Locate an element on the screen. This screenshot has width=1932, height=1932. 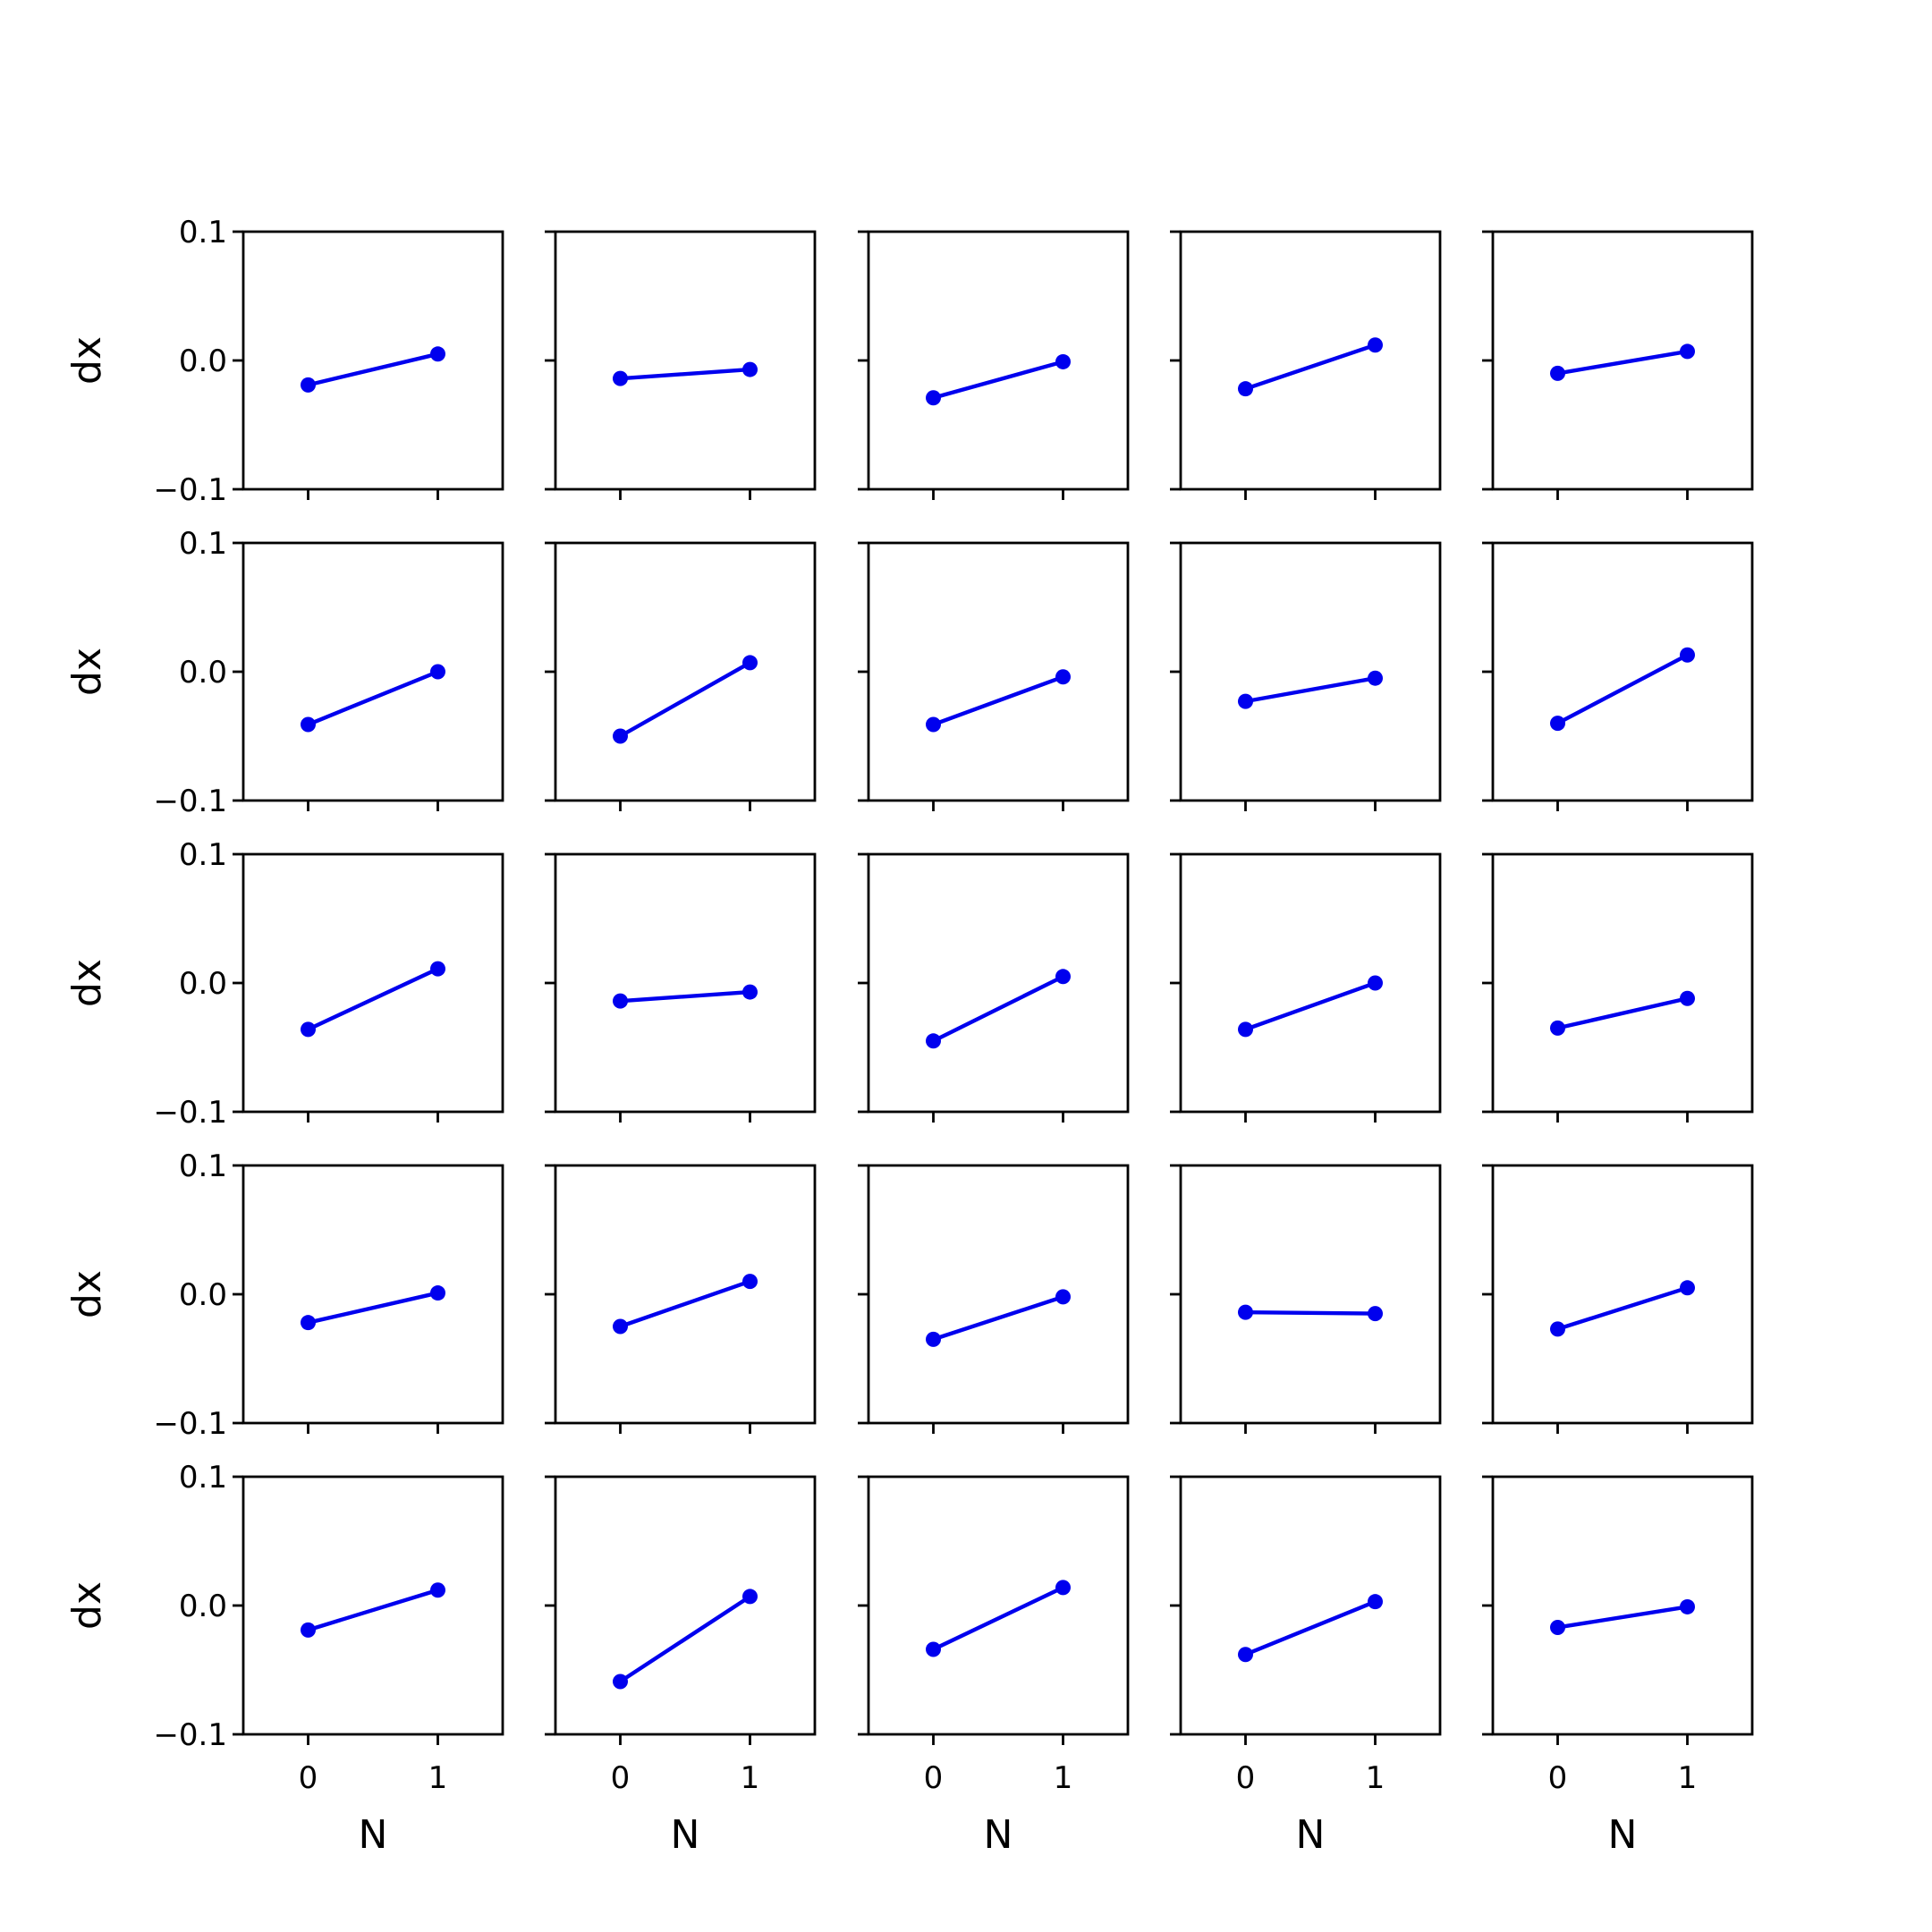
subplot-r4-c3 is located at coordinates (994, 1299).